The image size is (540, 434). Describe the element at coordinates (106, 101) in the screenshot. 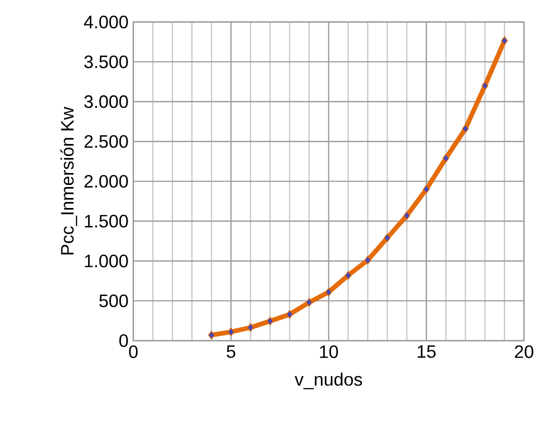

I see `y-tick-label: 3.000` at that location.